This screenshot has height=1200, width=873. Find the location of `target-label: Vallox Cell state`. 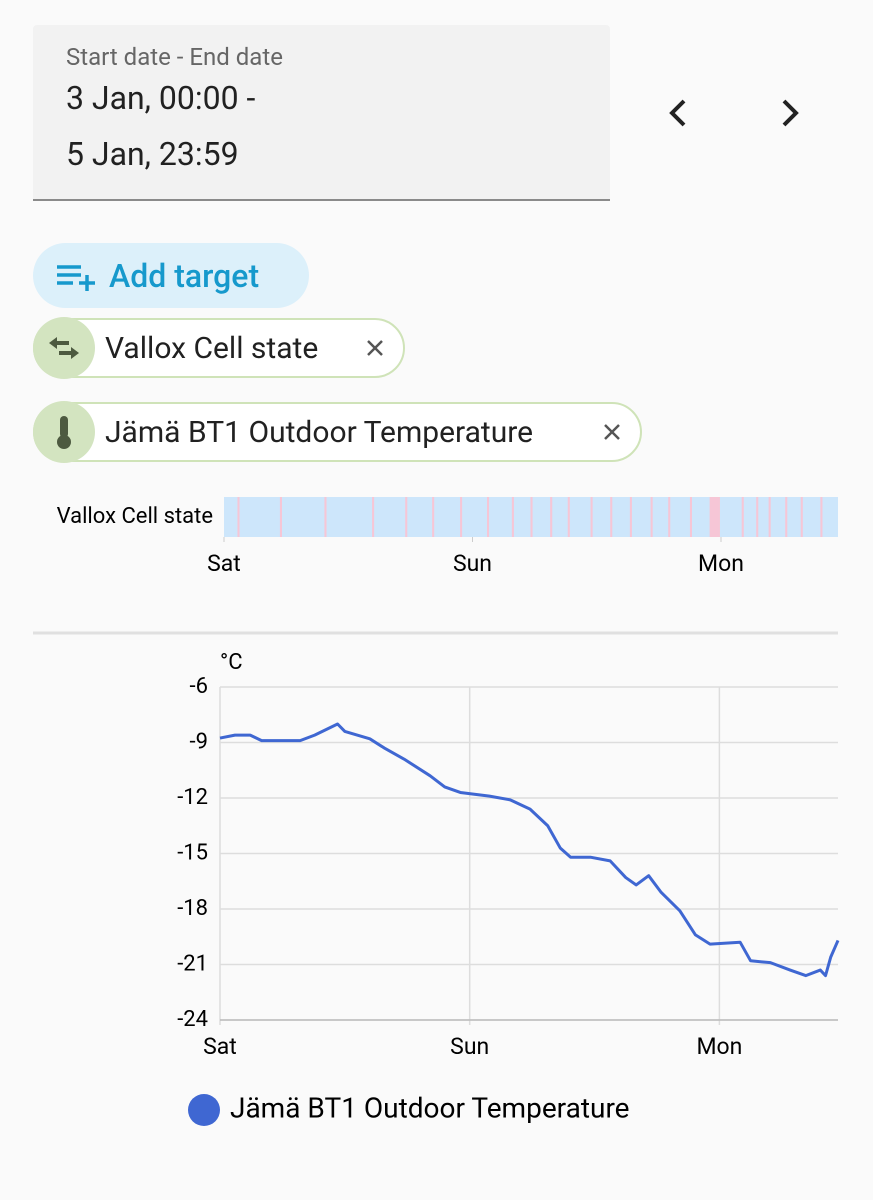

target-label: Vallox Cell state is located at coordinates (212, 348).